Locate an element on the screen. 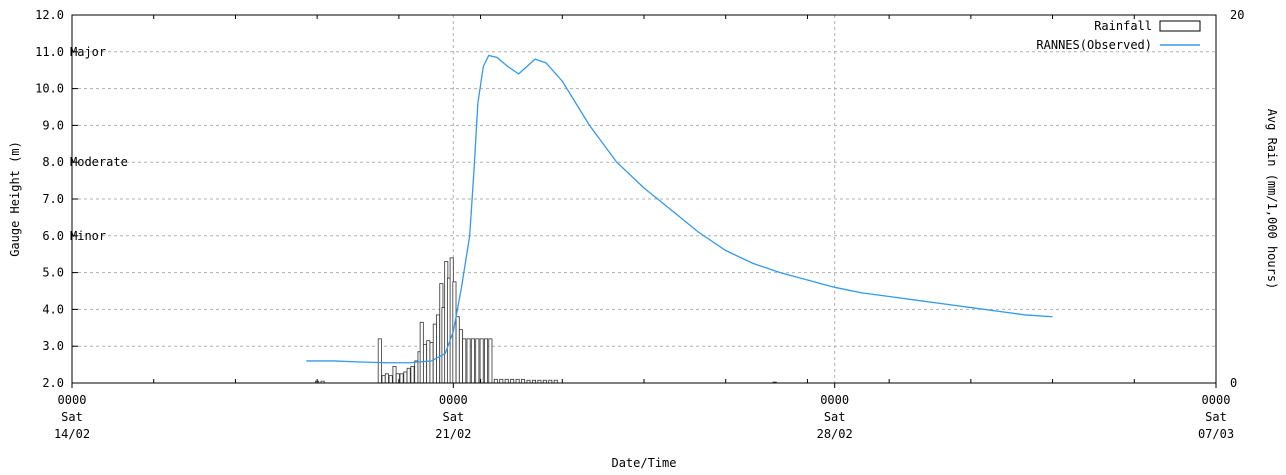 The image size is (1286, 475). threshold-label-major: Major is located at coordinates (88, 52).